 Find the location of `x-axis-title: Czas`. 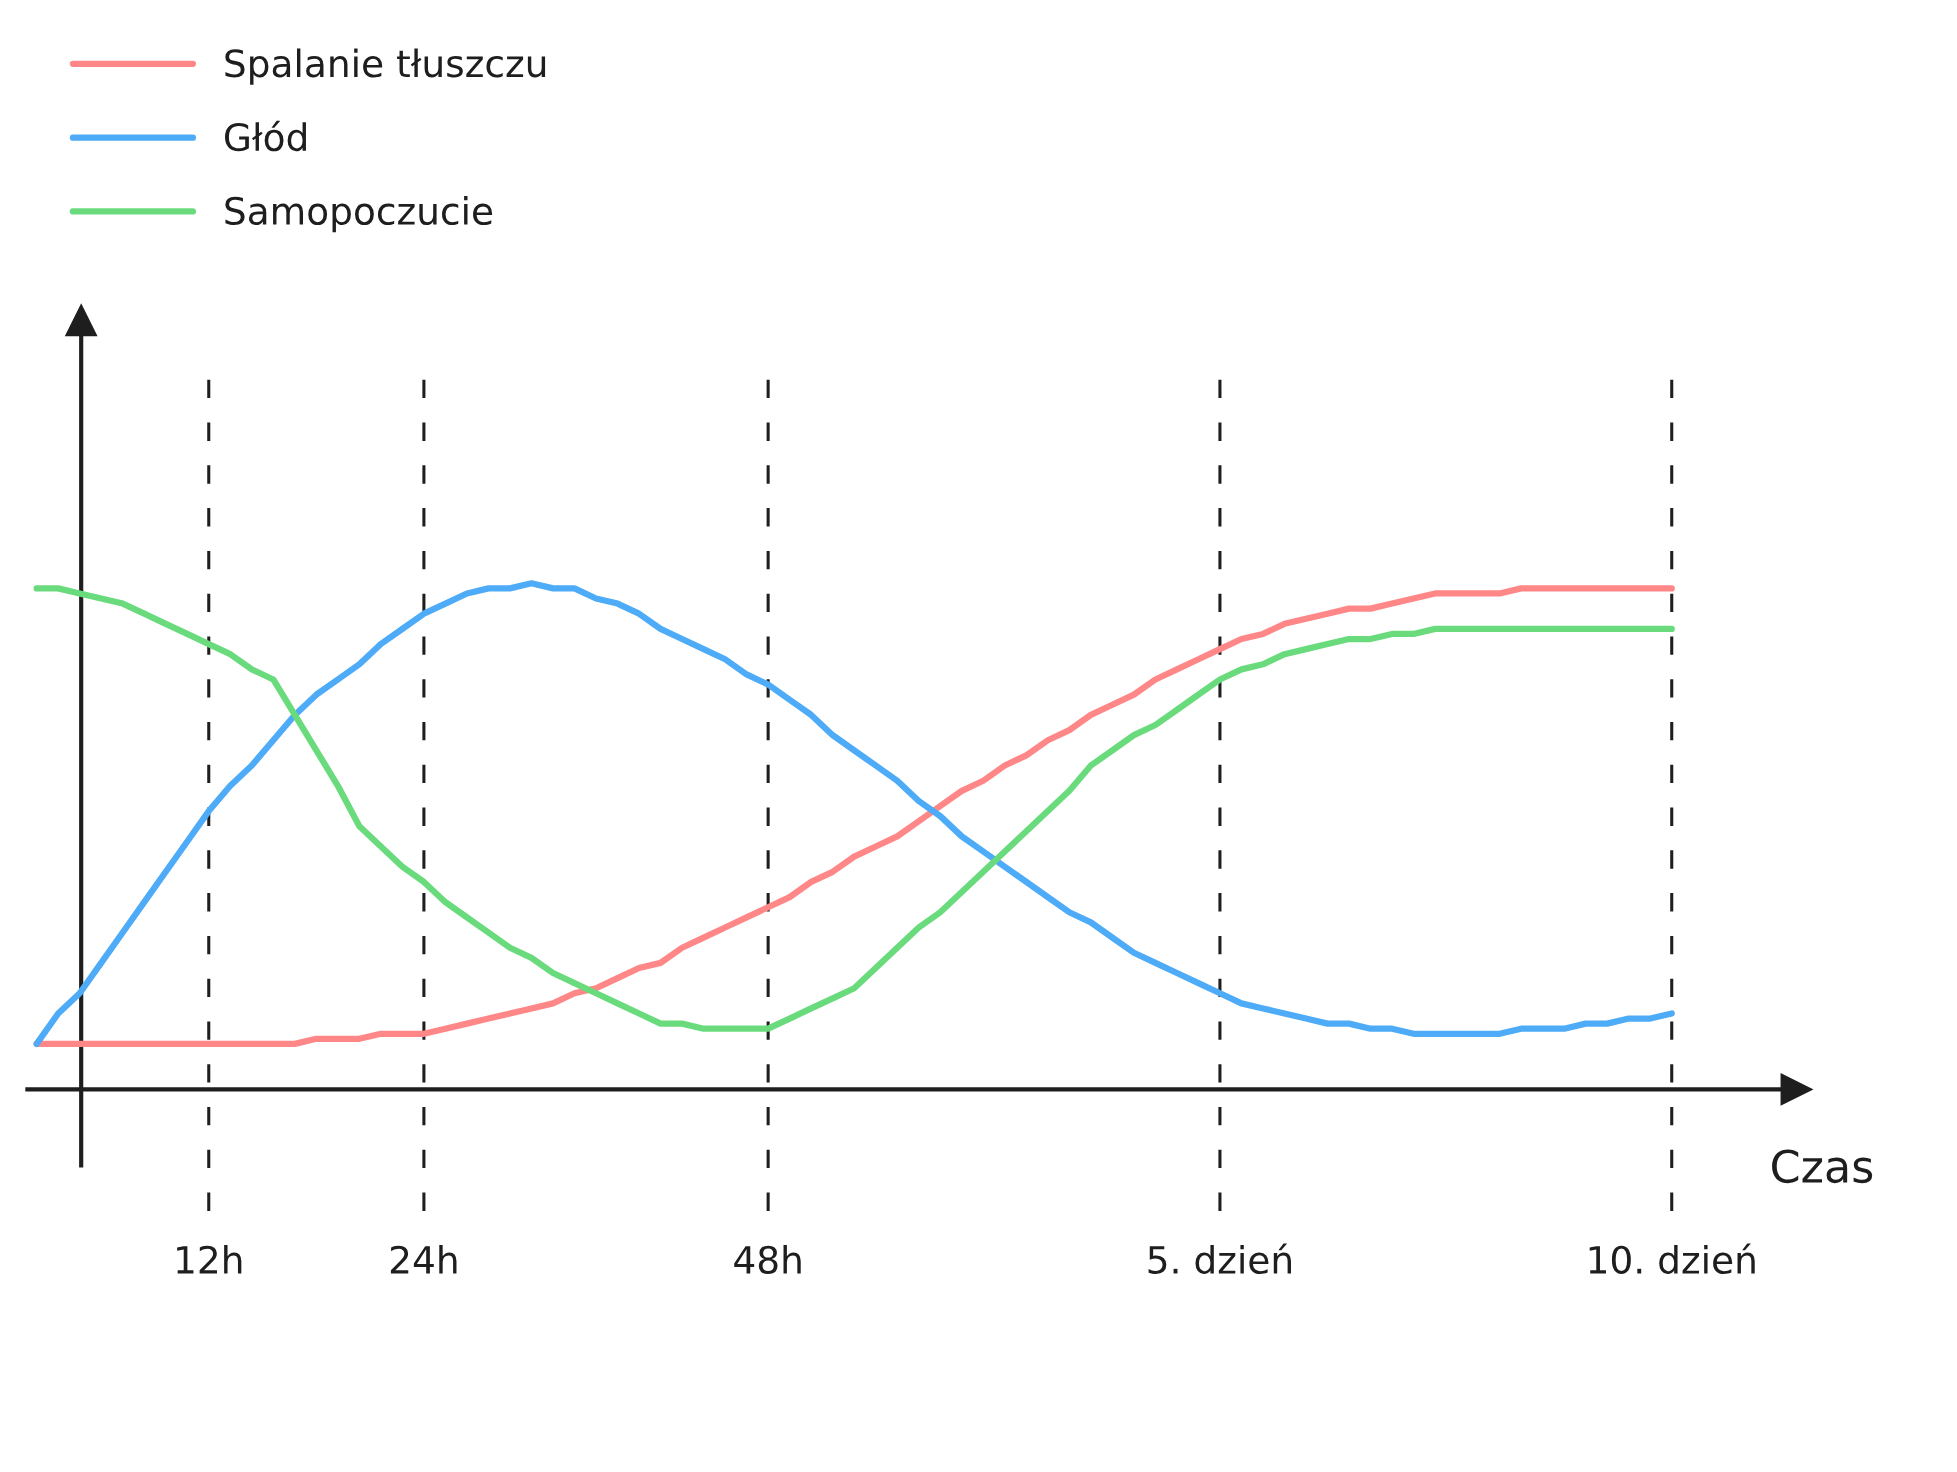

x-axis-title: Czas is located at coordinates (1822, 1166).